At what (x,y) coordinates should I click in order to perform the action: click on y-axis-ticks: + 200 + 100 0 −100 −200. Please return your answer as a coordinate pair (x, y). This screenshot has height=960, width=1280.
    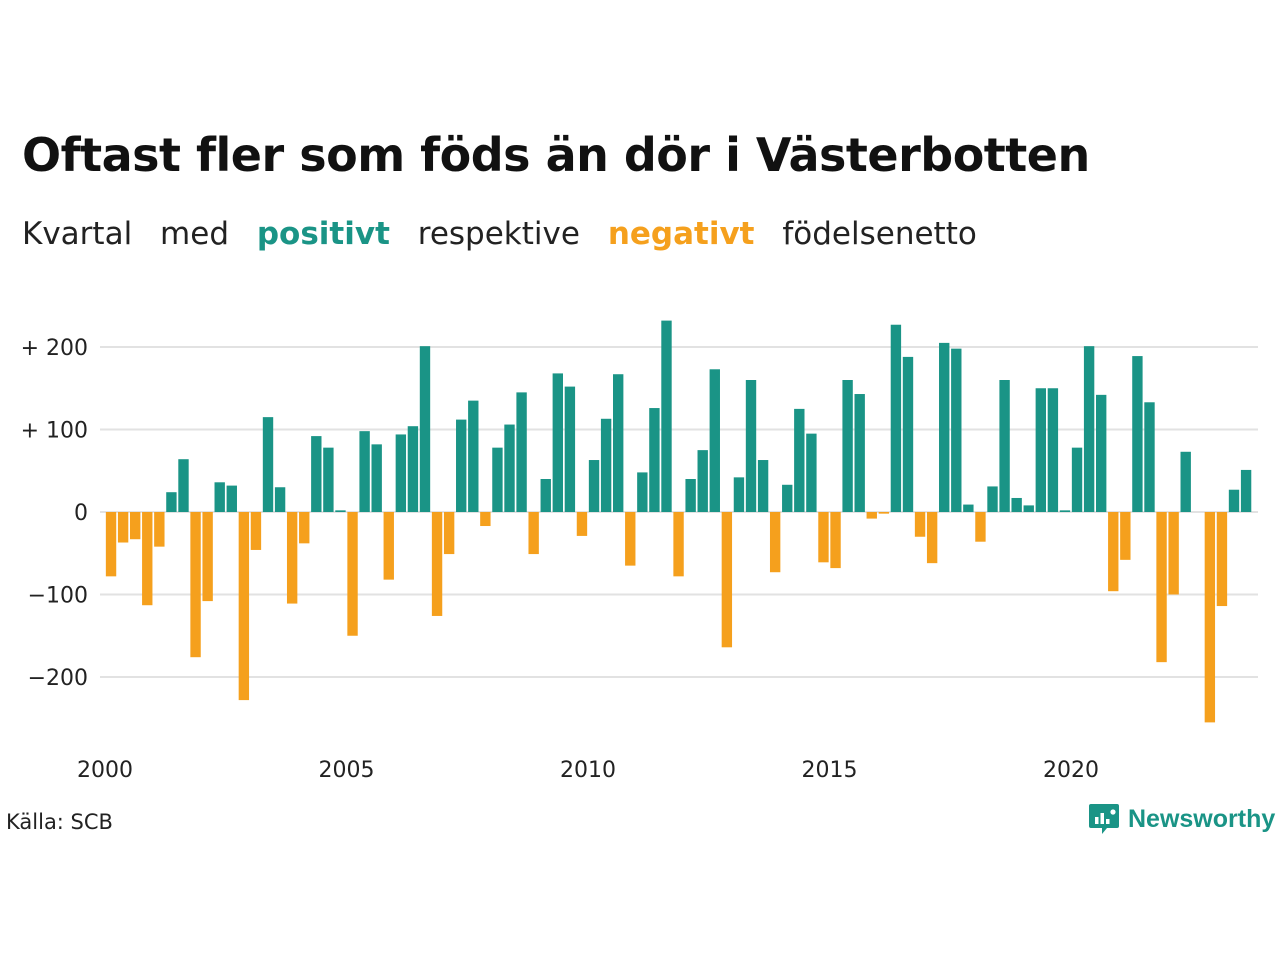
    Looking at the image, I should click on (54, 513).